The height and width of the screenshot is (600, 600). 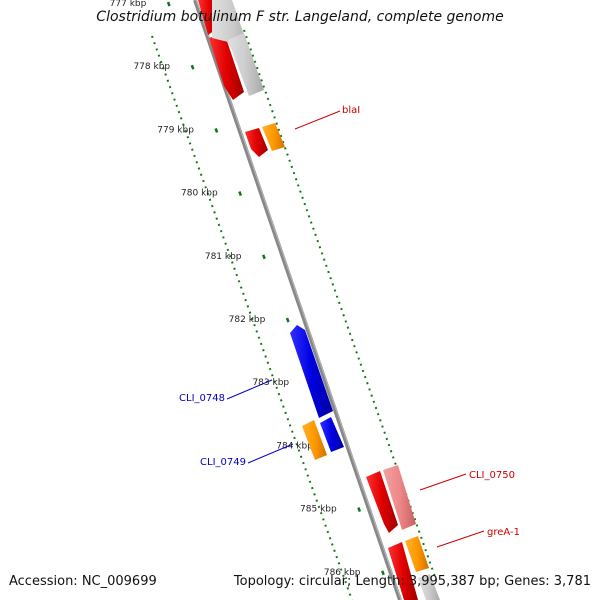 What do you see at coordinates (151, 67) in the screenshot?
I see `tick-label: 778 kbp` at bounding box center [151, 67].